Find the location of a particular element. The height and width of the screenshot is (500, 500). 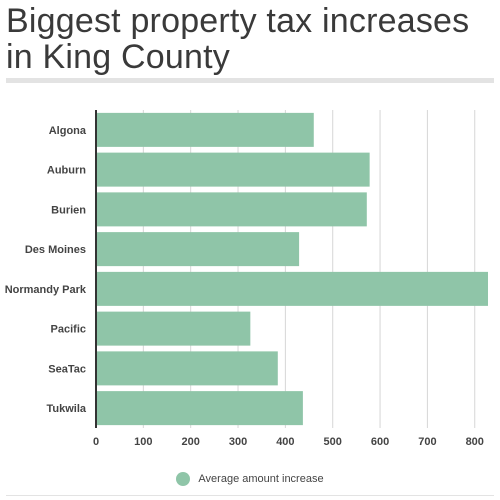

bar-normandy-park is located at coordinates (292, 288).